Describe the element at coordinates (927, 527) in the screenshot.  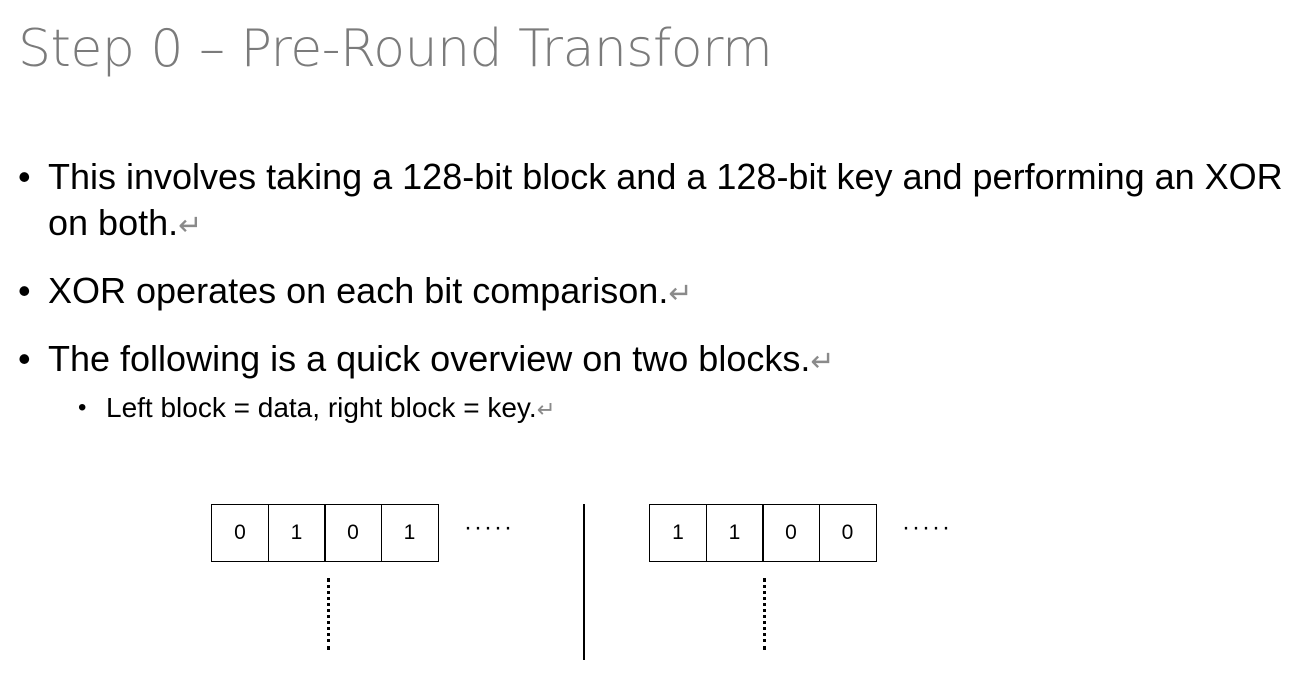
I see `key-block-row-continuation: ·····` at that location.